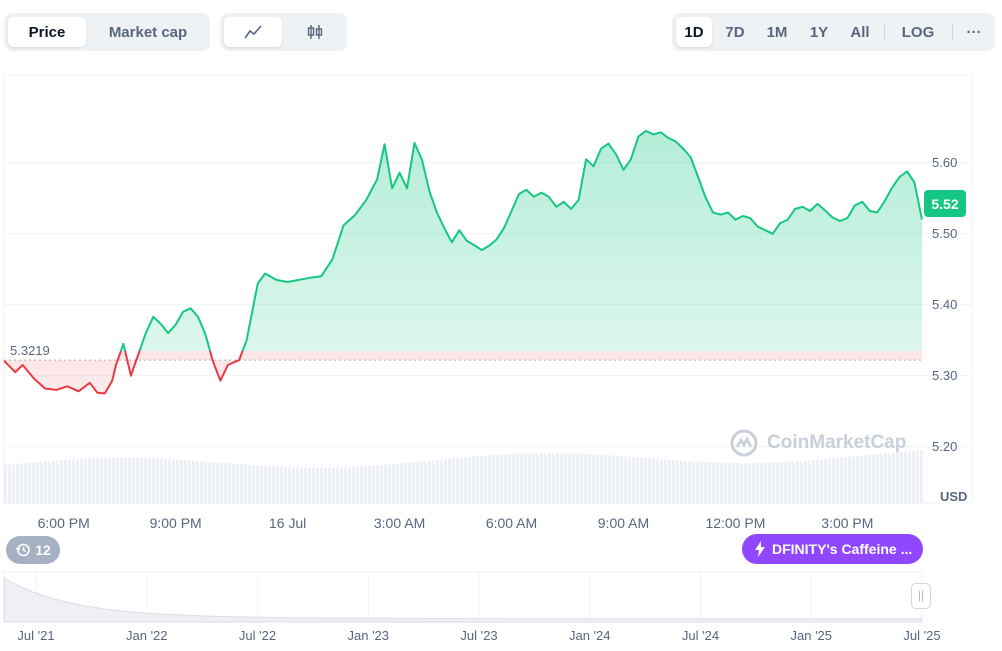  What do you see at coordinates (735, 523) in the screenshot?
I see `x-tick-label: 12:00 PM` at bounding box center [735, 523].